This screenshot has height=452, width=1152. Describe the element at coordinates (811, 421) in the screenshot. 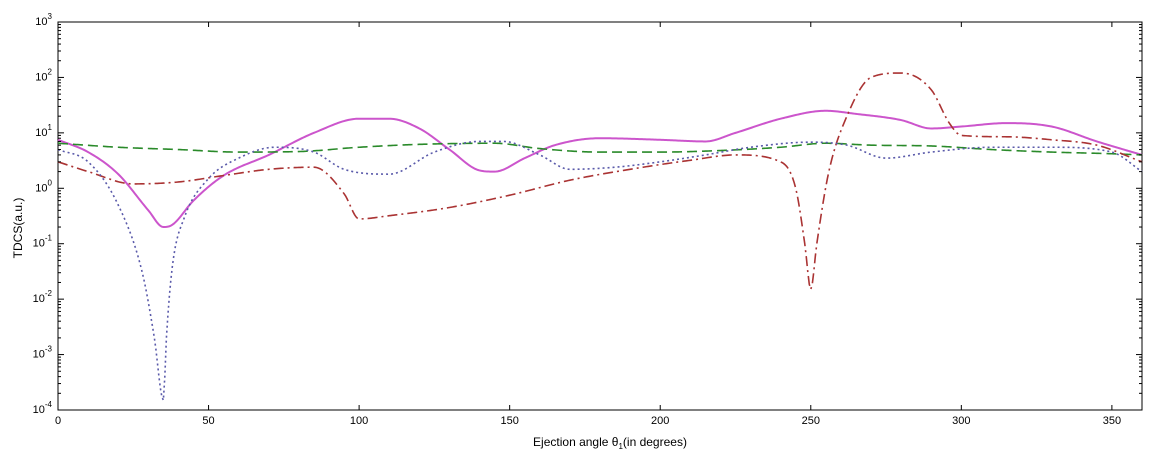

I see `x-tick-label: 250` at that location.